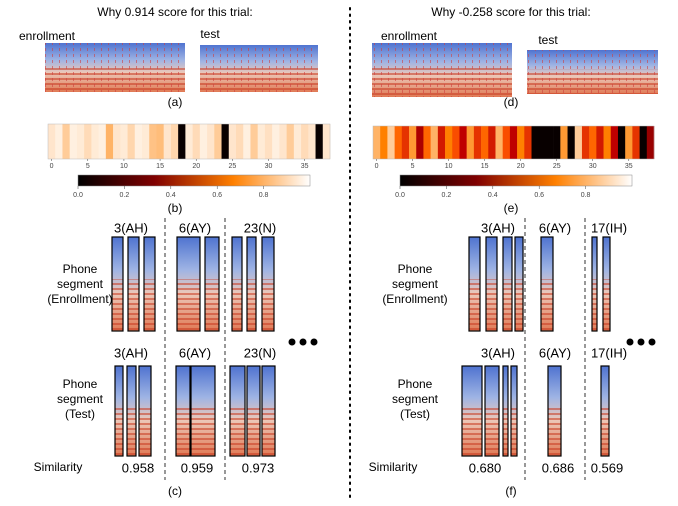 The height and width of the screenshot is (506, 678). What do you see at coordinates (510, 12) in the screenshot?
I see `panel-title: Why -0.258 score for this trial:` at bounding box center [510, 12].